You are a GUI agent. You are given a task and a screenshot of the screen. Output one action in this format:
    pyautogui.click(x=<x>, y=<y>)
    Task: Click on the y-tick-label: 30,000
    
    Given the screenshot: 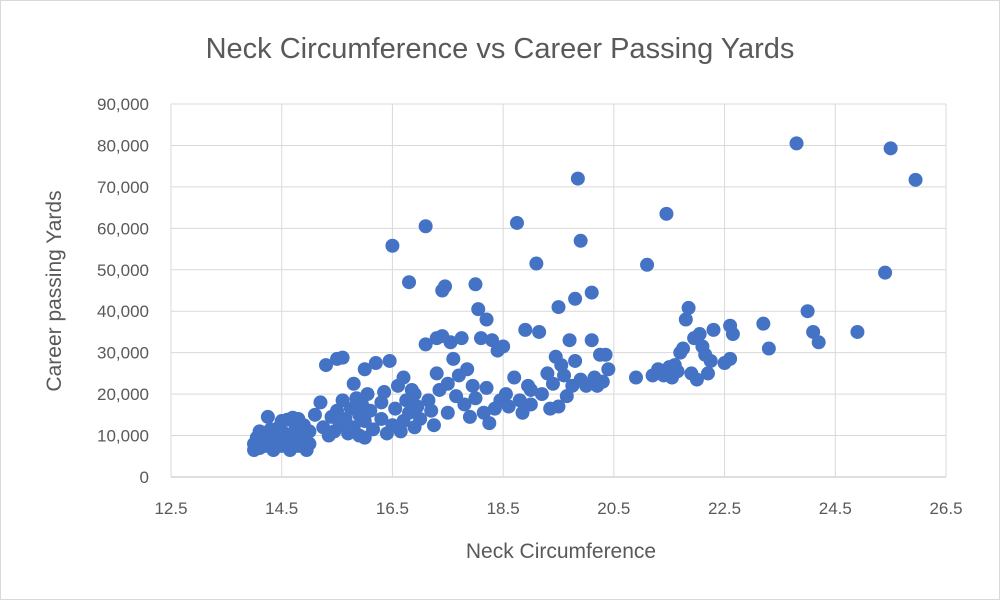 What is the action you would take?
    pyautogui.click(x=123, y=353)
    